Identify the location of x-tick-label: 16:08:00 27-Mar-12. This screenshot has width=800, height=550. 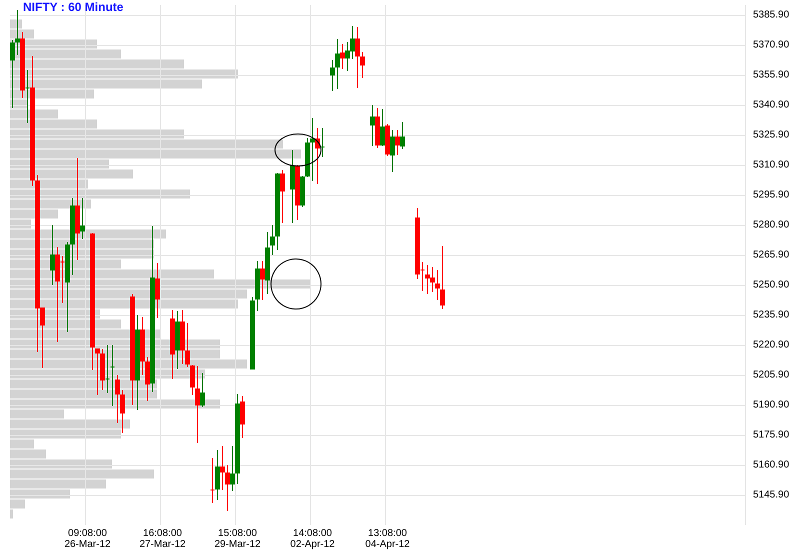
(162, 539).